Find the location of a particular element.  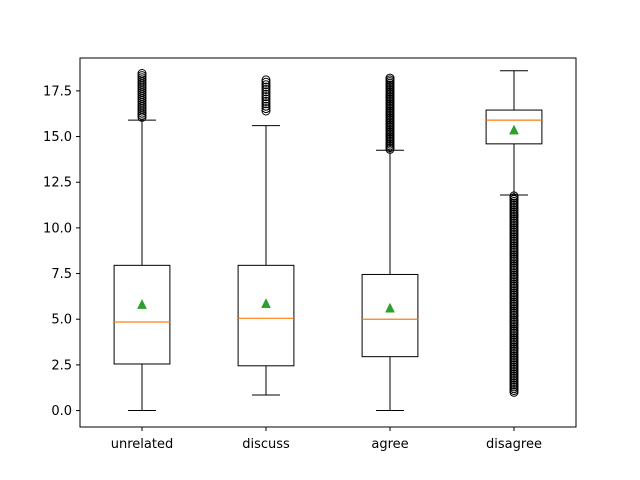

box-disagree is located at coordinates (514, 233).